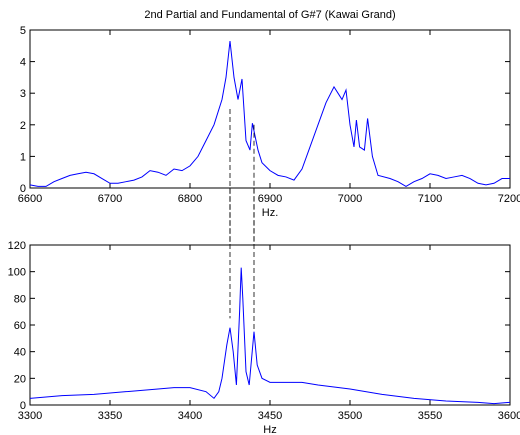 This screenshot has width=520, height=435. Describe the element at coordinates (23, 94) in the screenshot. I see `y-tick-label: 3` at that location.